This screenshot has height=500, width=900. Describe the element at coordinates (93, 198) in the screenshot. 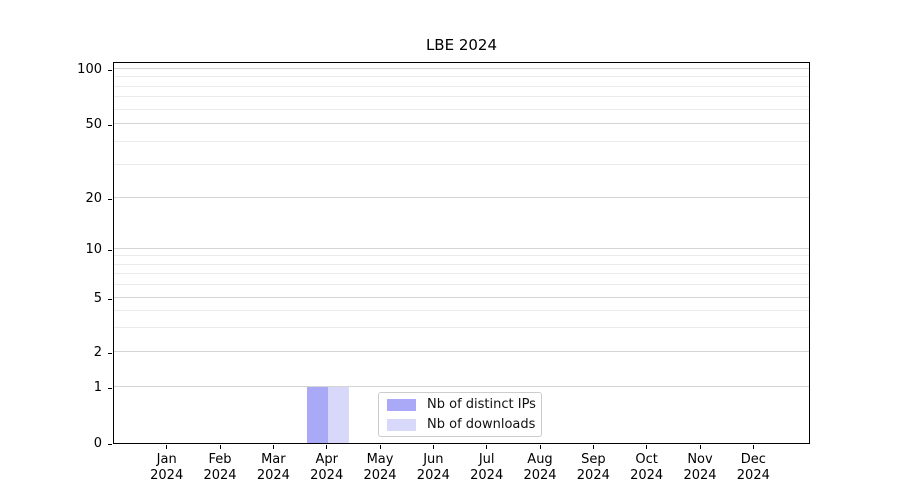

I see `y-tick-label: 20` at that location.